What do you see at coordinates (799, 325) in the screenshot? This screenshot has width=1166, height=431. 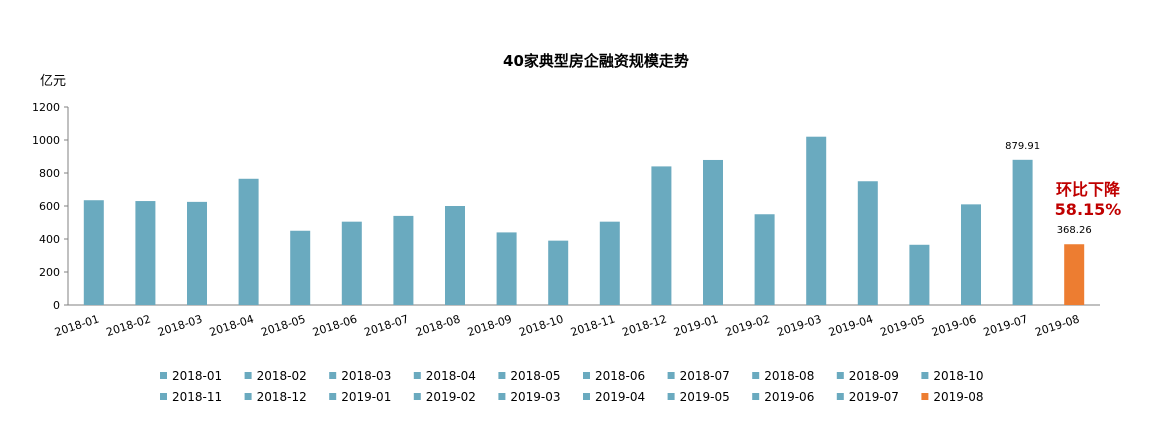 I see `x-tick-label: 2019-03` at bounding box center [799, 325].